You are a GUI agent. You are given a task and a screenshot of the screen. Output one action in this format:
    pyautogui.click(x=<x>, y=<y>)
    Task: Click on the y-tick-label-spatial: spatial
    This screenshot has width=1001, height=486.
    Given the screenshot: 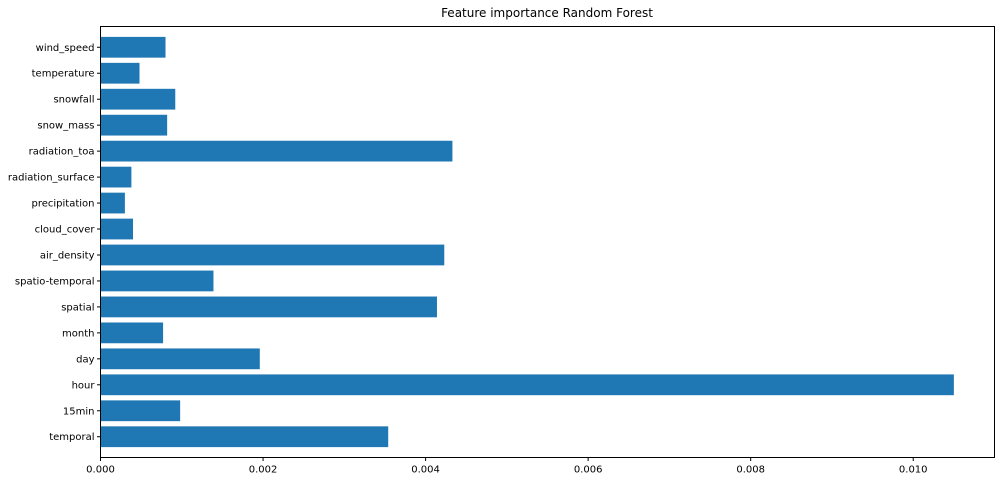 What is the action you would take?
    pyautogui.click(x=77, y=307)
    